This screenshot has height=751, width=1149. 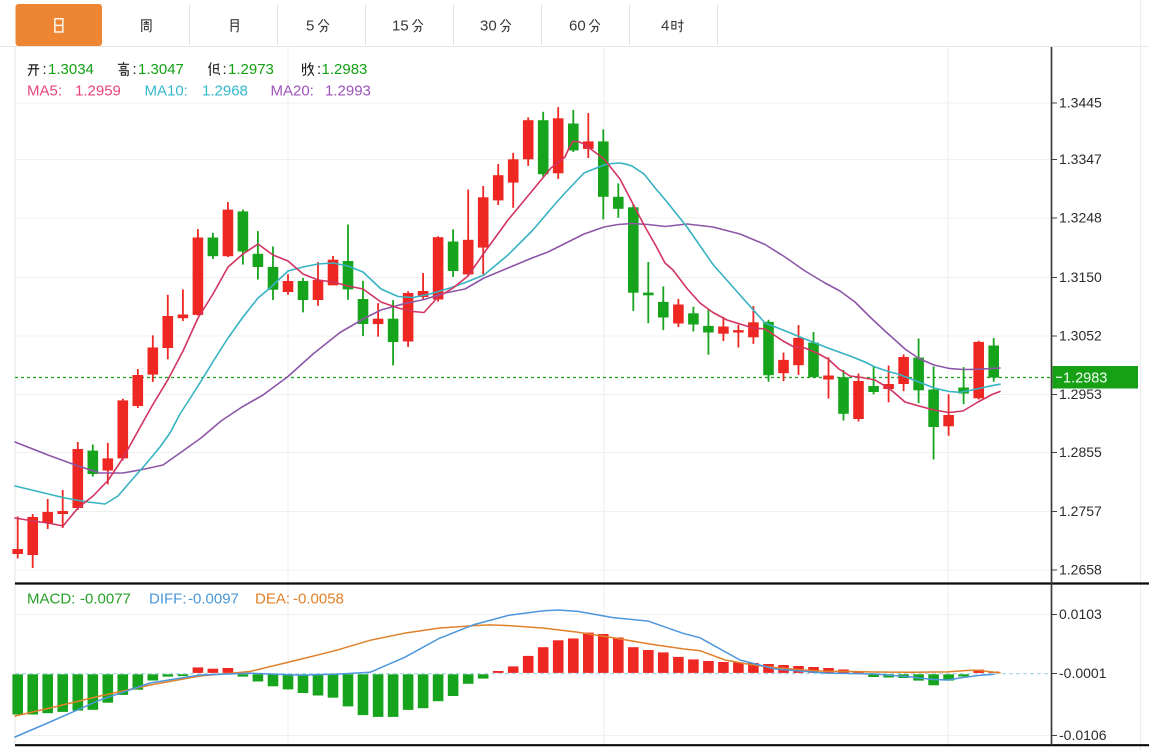 What do you see at coordinates (105, 599) in the screenshot?
I see `svg-text: -0.0077` at bounding box center [105, 599].